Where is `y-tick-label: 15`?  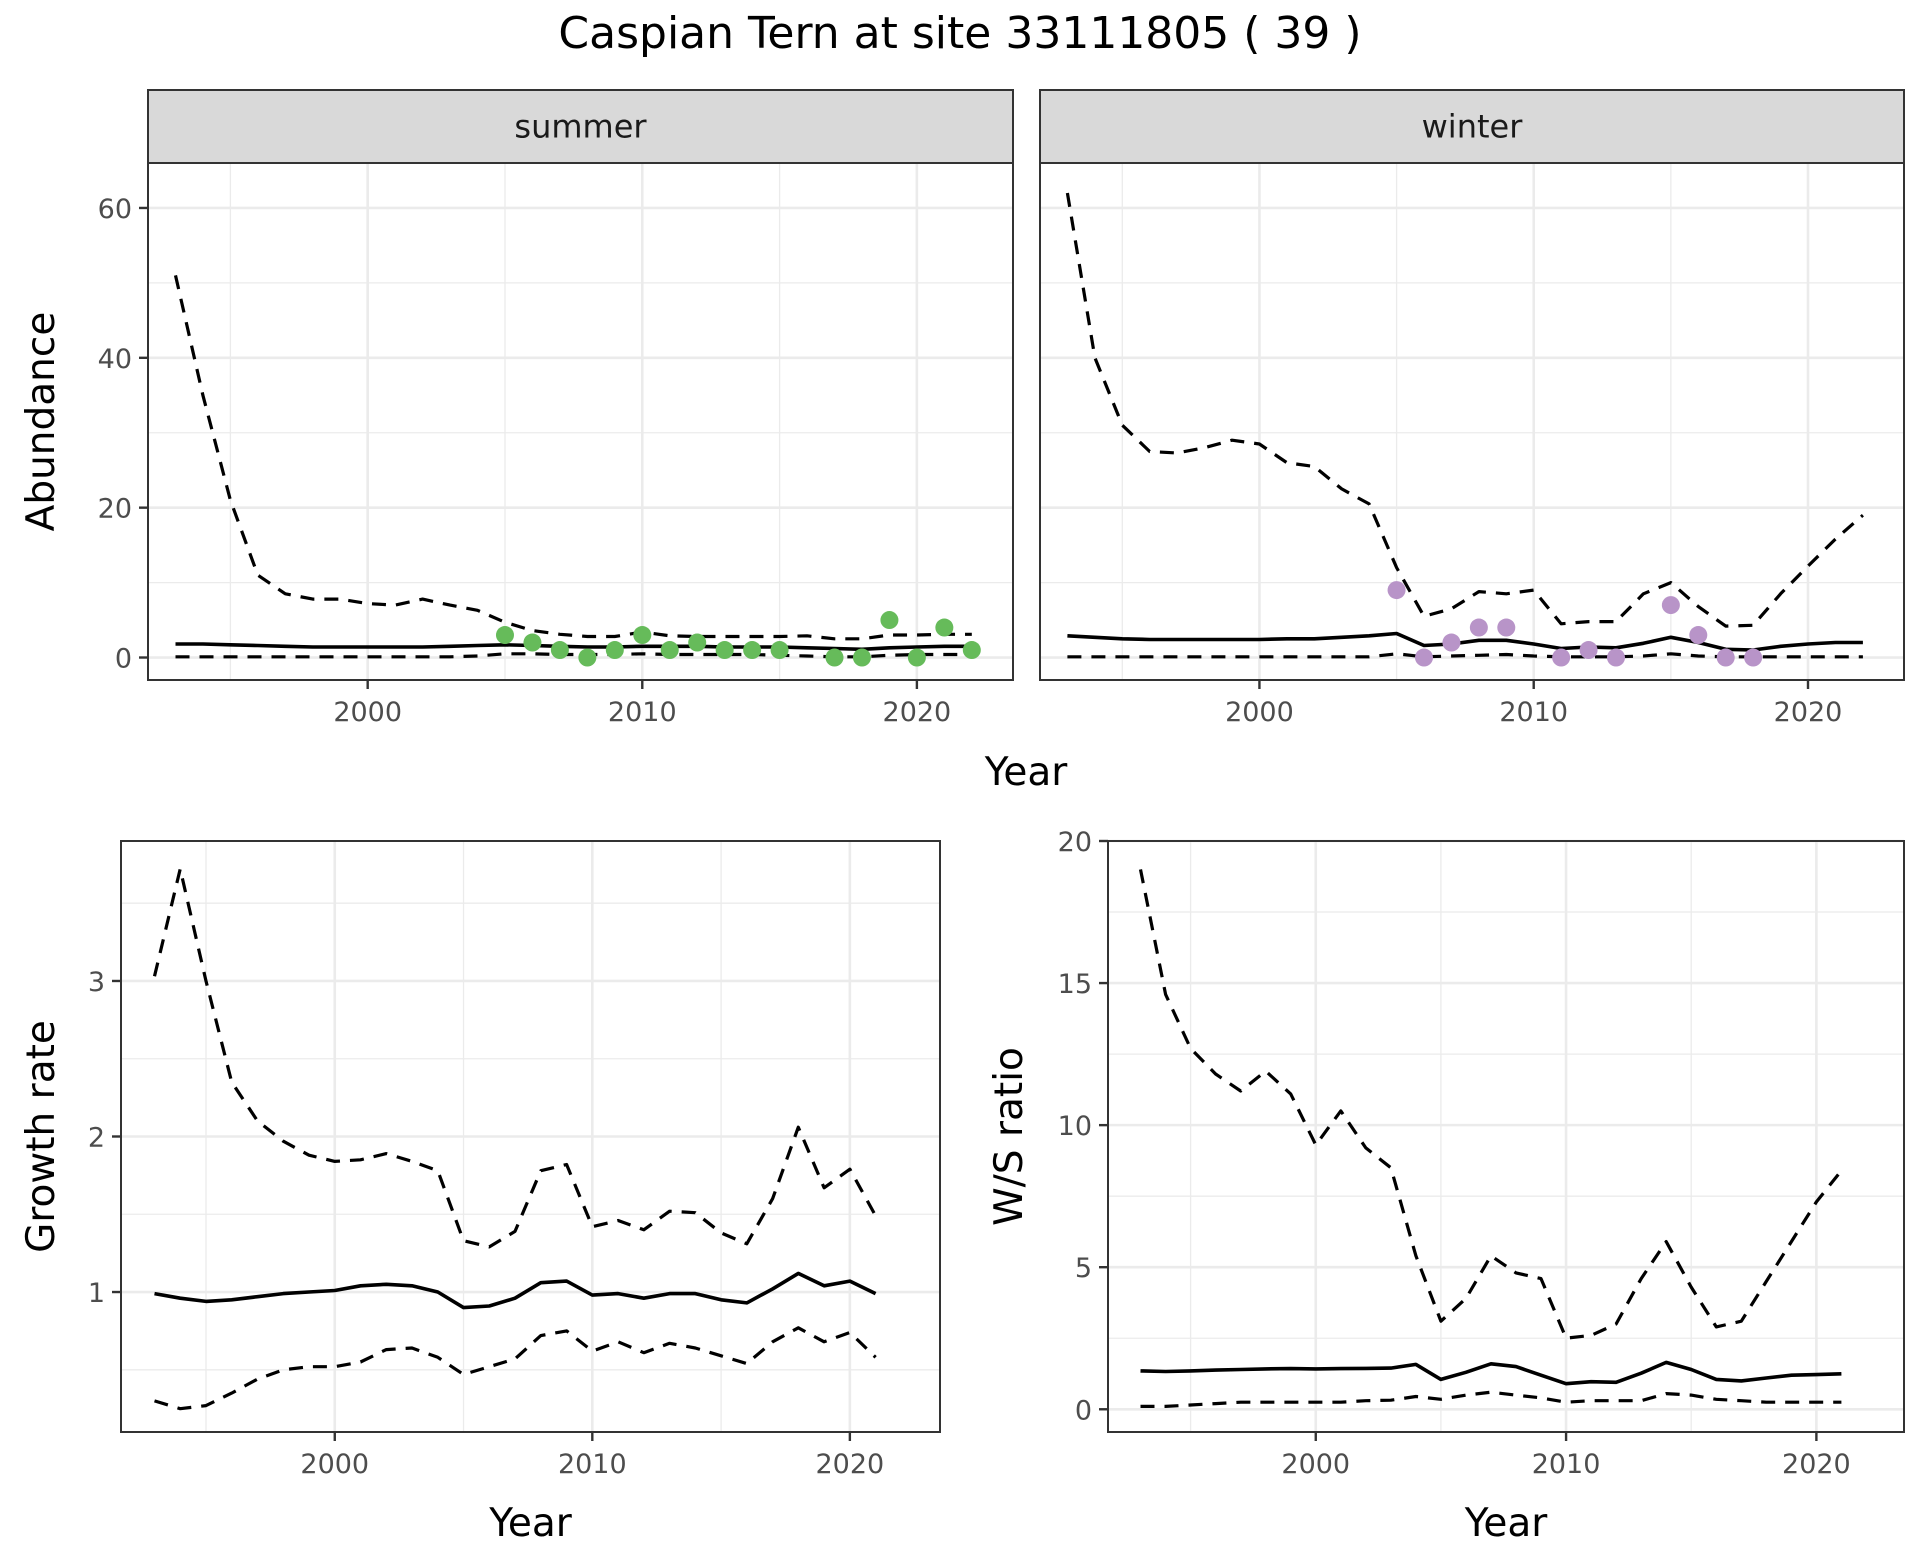
y-tick-label: 15 is located at coordinates (1075, 984).